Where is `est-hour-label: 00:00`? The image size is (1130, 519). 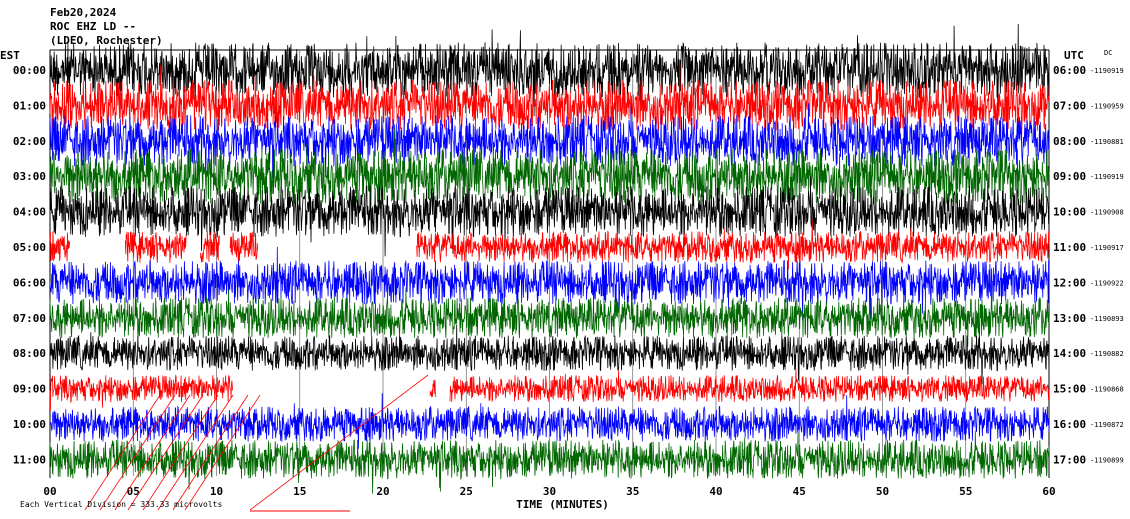
est-hour-label: 00:00 is located at coordinates (29, 70).